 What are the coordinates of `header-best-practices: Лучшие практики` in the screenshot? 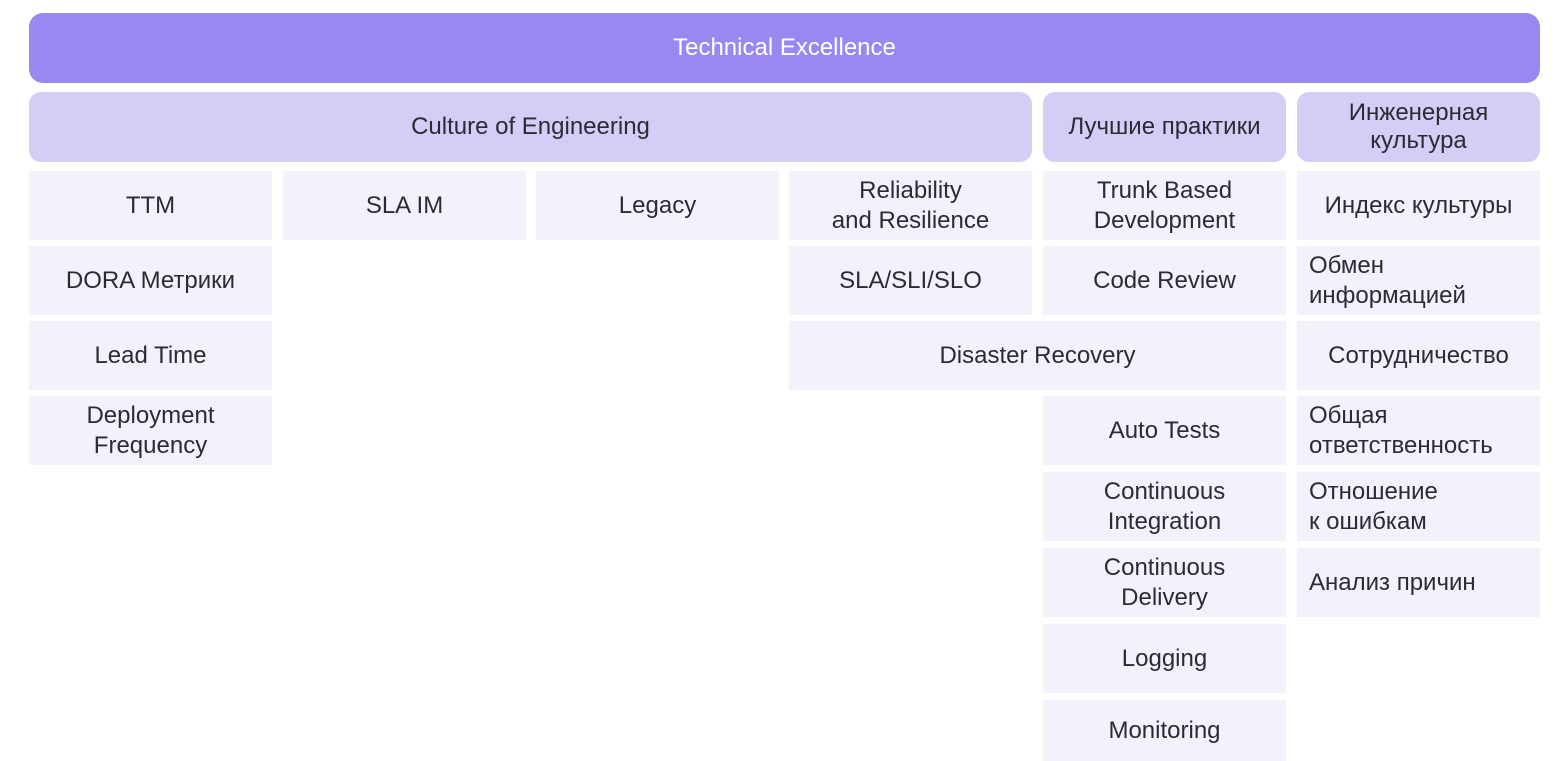 It's located at (1164, 127).